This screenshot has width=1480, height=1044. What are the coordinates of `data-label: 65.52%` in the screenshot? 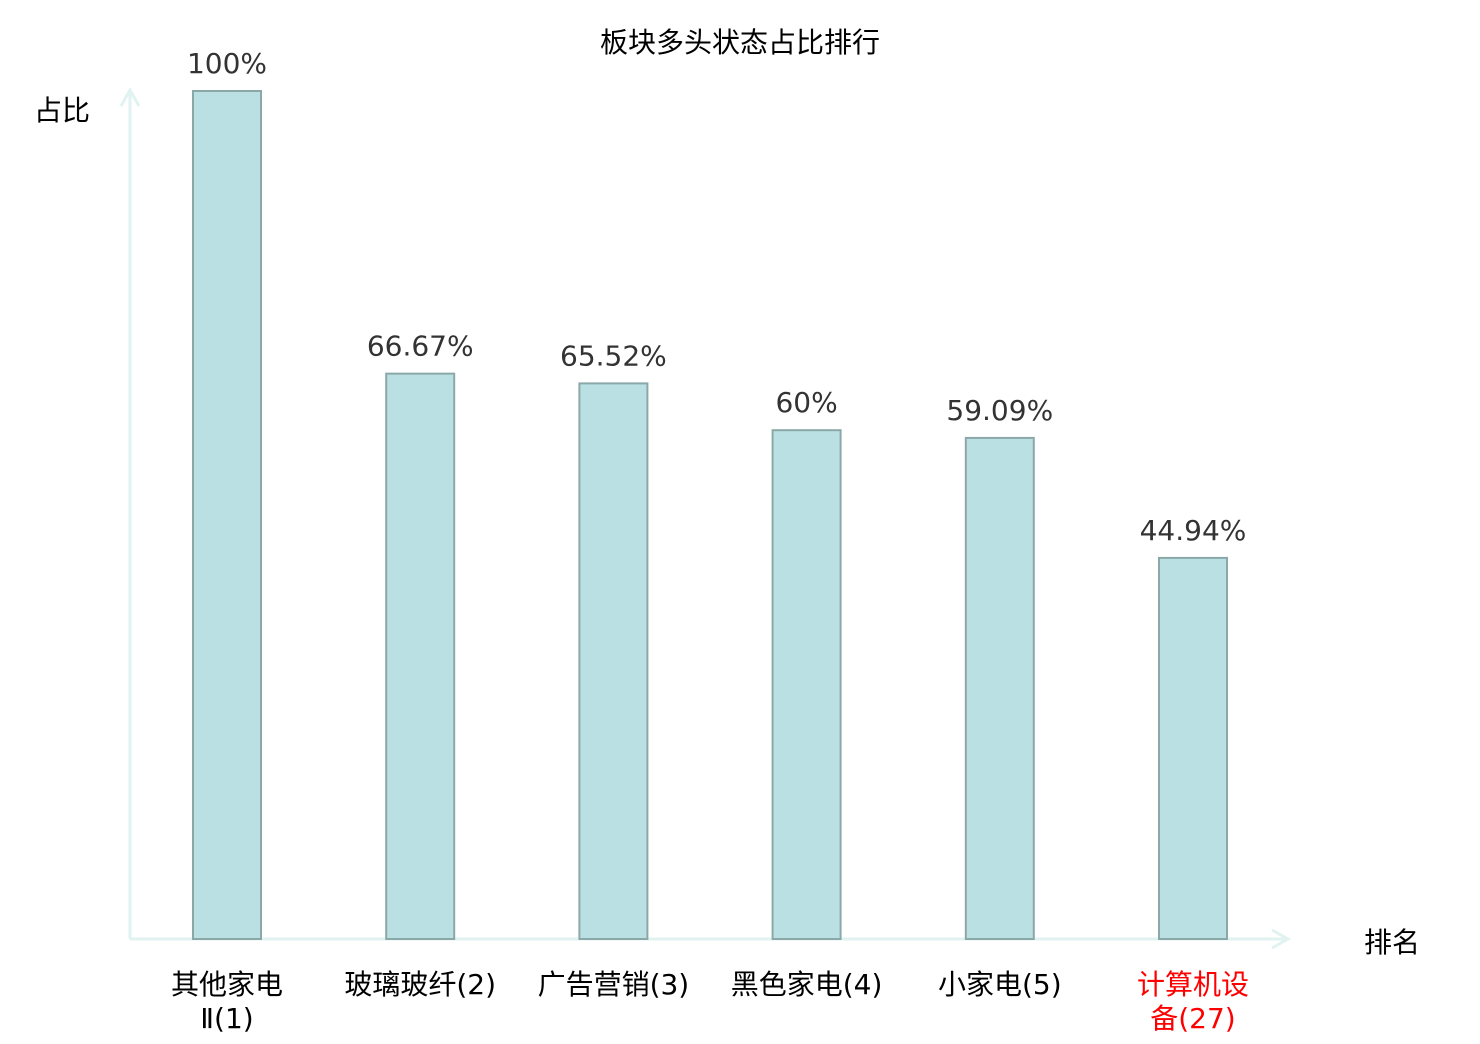 It's located at (613, 355).